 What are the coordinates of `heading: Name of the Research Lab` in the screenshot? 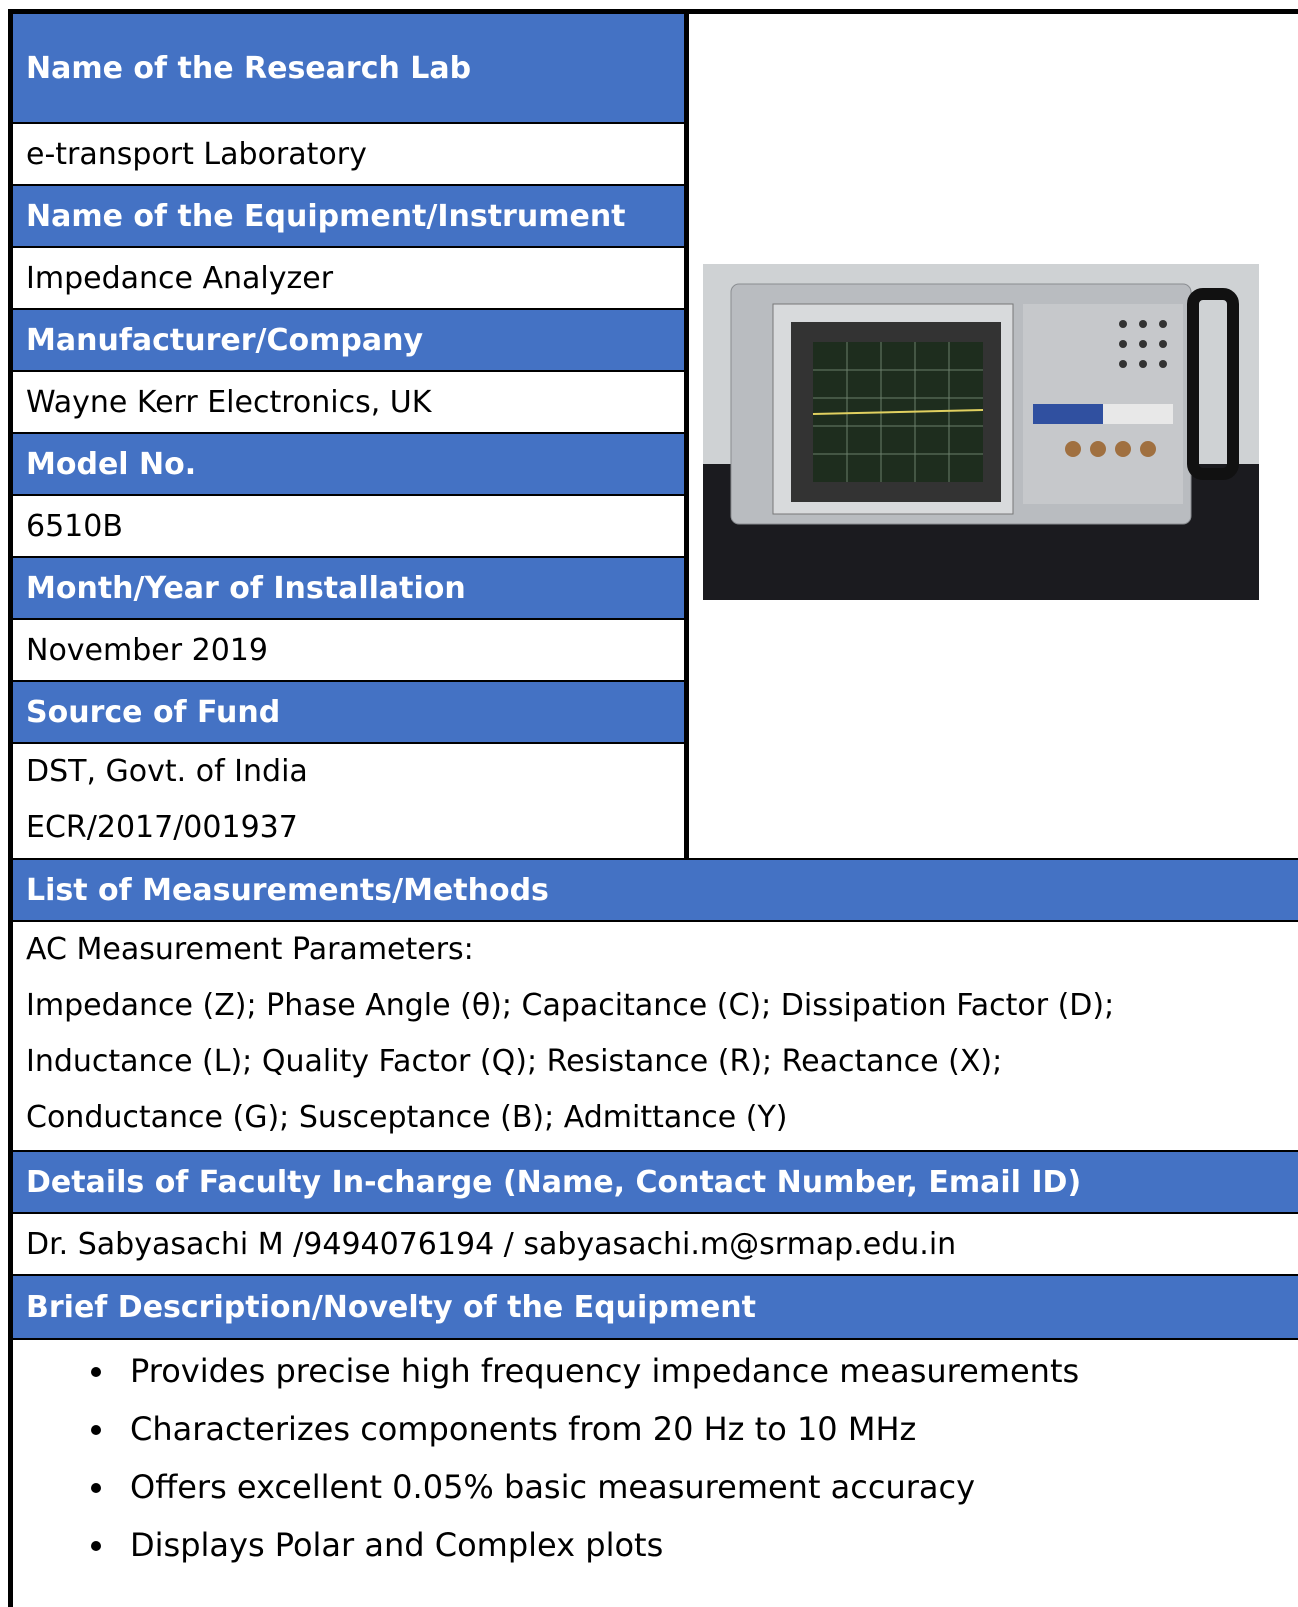 It's located at (348, 68).